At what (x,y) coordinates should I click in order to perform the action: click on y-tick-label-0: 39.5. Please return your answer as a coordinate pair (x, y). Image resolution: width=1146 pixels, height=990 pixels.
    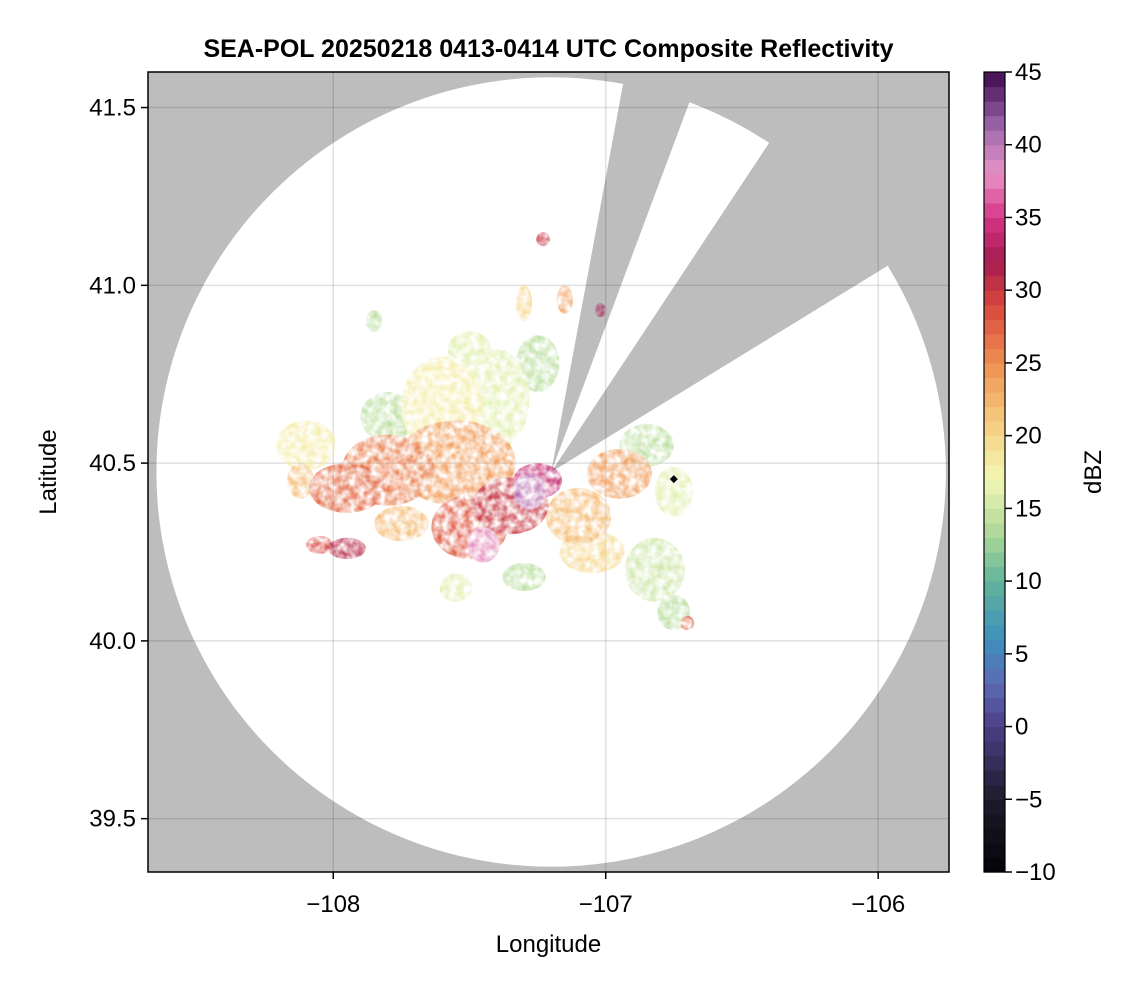
    Looking at the image, I should click on (112, 819).